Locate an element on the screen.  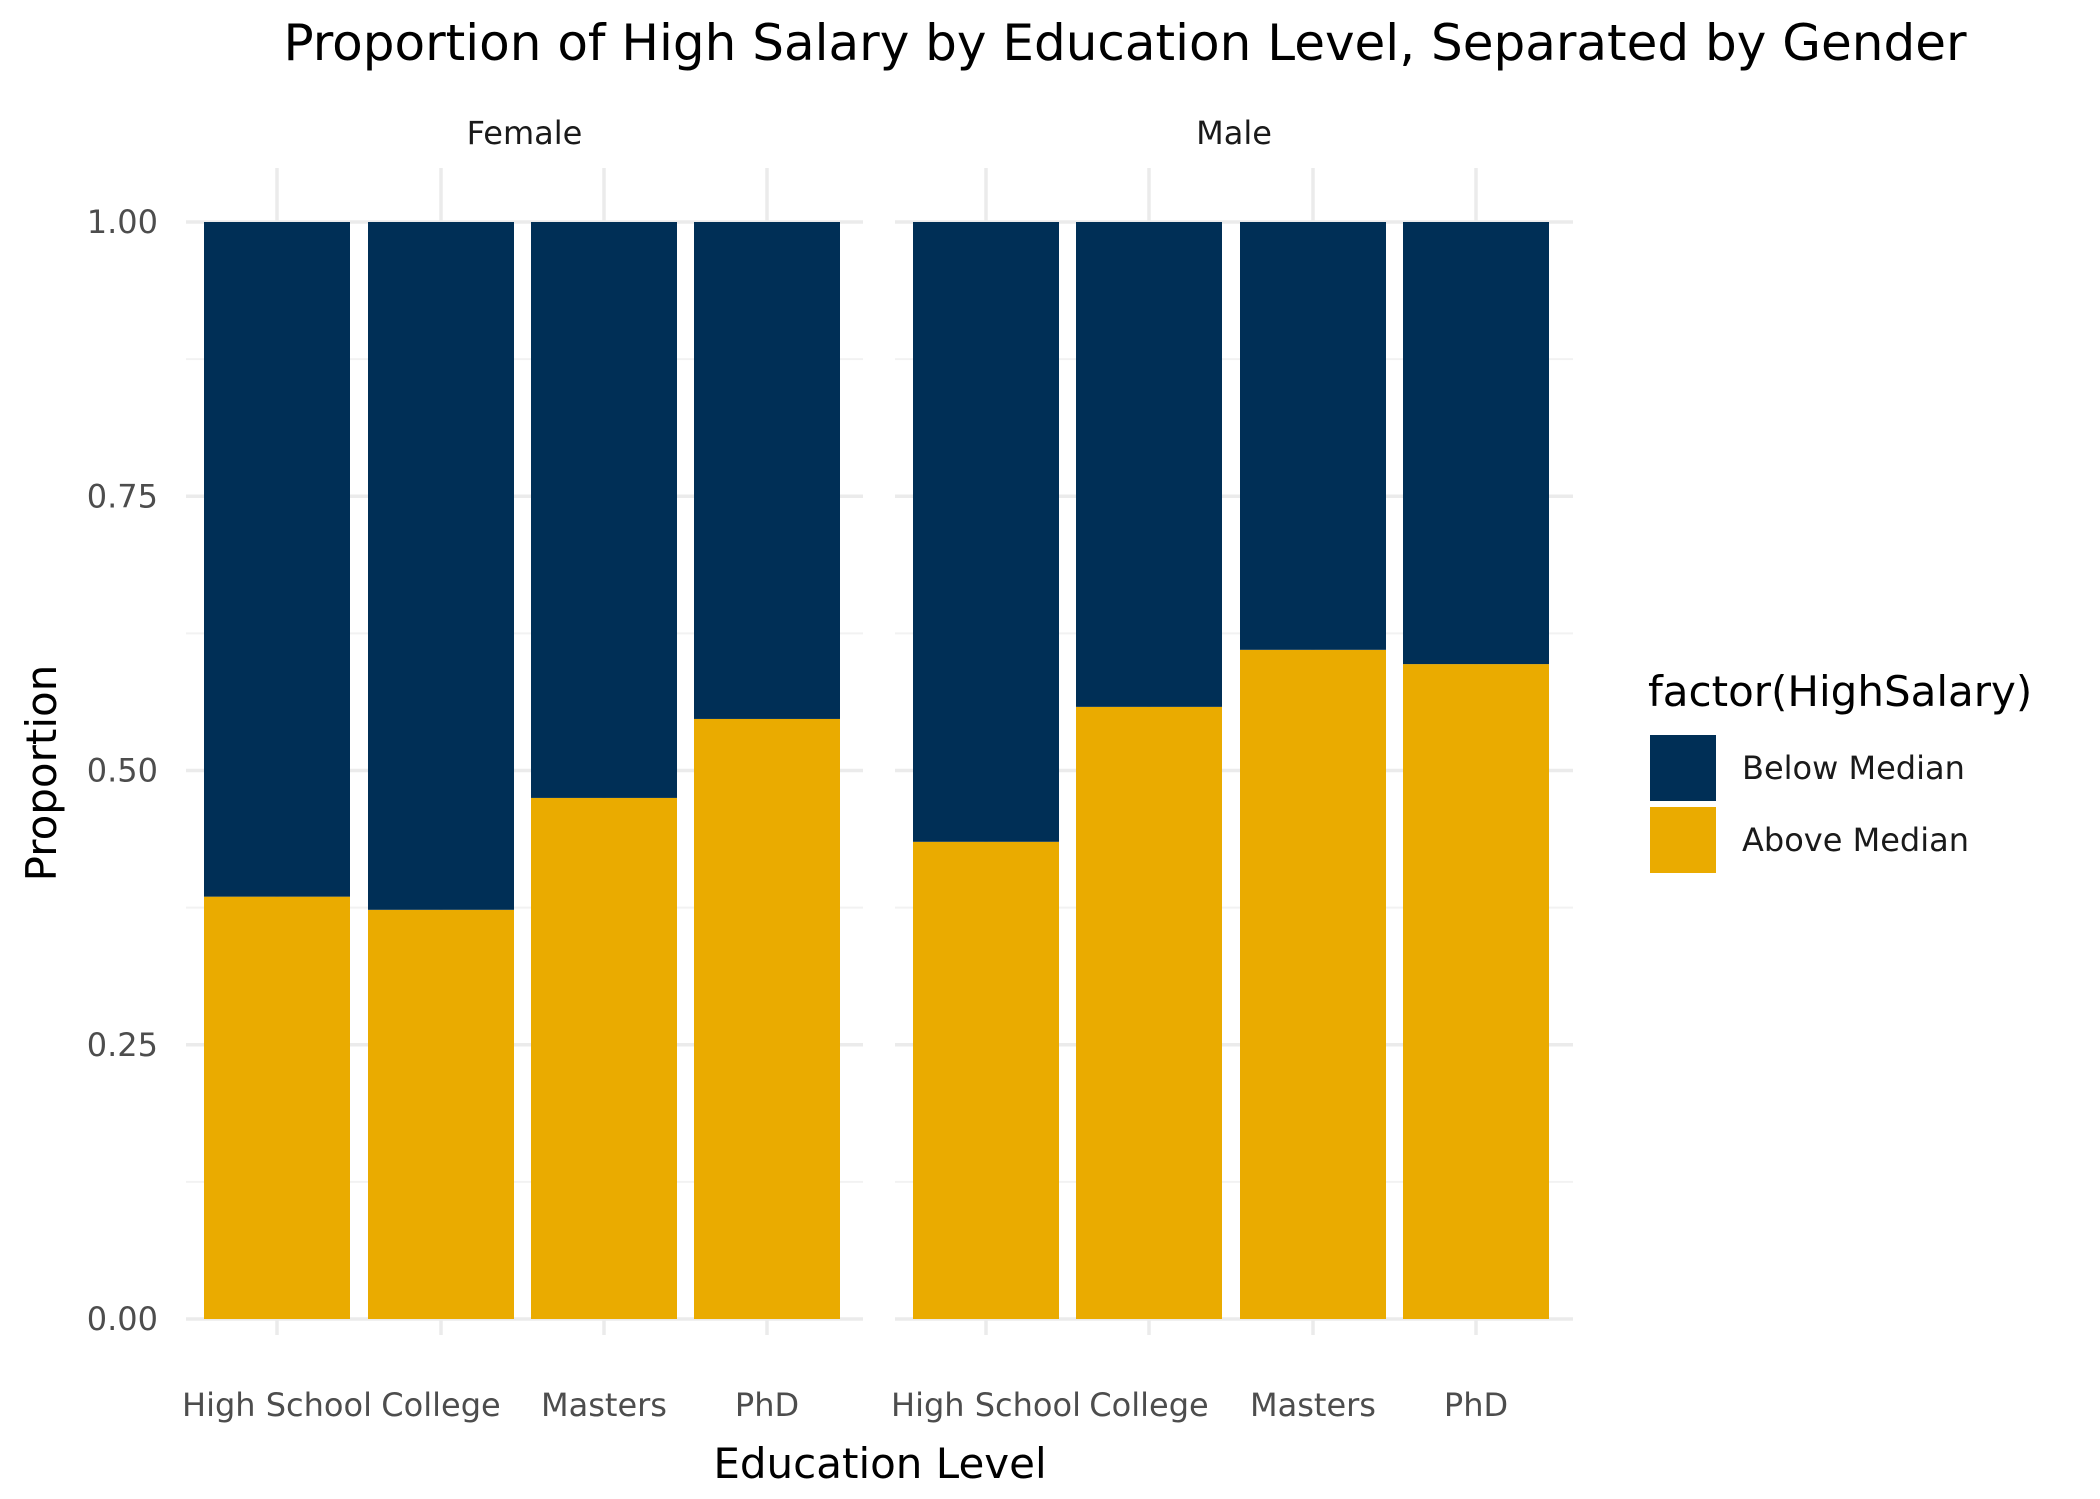
facet-strip-label: Male is located at coordinates (1234, 133).